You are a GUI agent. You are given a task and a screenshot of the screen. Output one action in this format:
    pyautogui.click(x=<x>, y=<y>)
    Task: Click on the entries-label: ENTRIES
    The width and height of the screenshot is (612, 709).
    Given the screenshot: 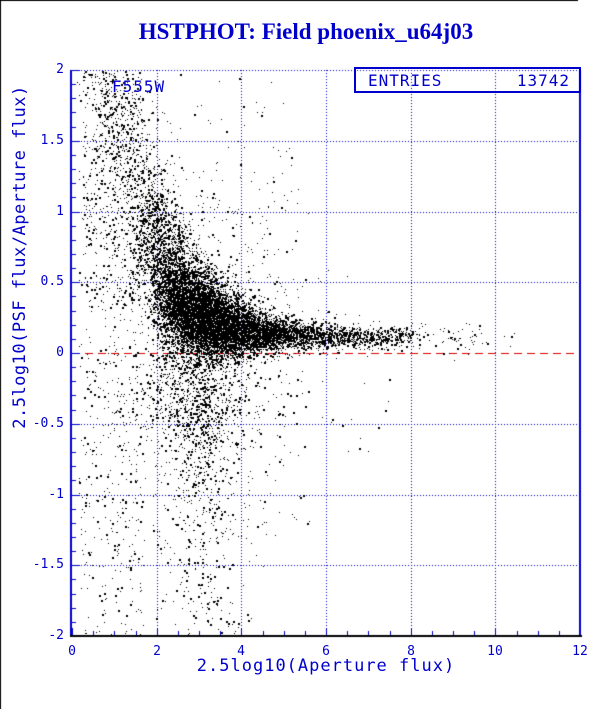 What is the action you would take?
    pyautogui.click(x=405, y=80)
    